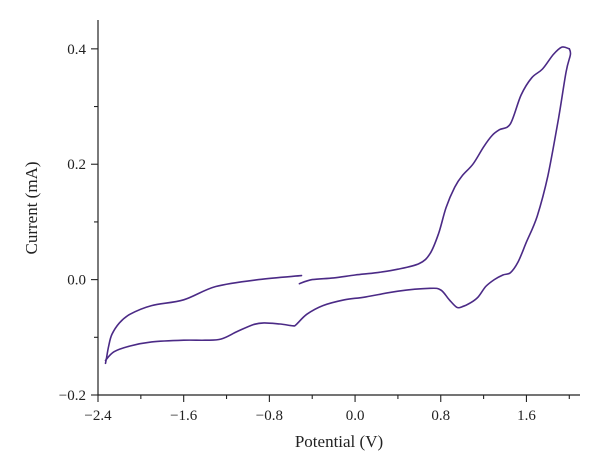 The height and width of the screenshot is (476, 600). What do you see at coordinates (76, 50) in the screenshot?
I see `y-tick-label: 0.4` at bounding box center [76, 50].